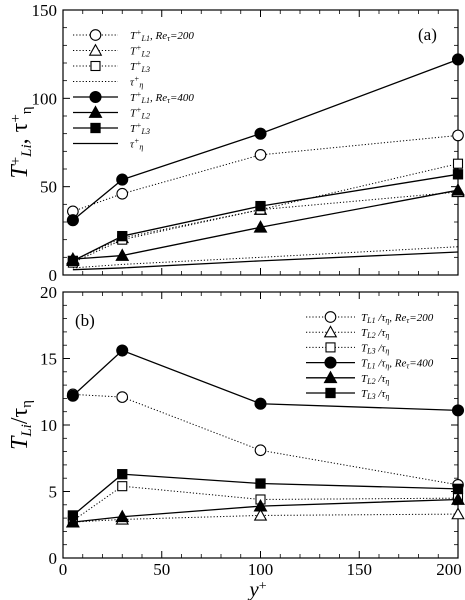 The height and width of the screenshot is (600, 465). Describe the element at coordinates (132, 83) in the screenshot. I see `legend-main: τ` at that location.